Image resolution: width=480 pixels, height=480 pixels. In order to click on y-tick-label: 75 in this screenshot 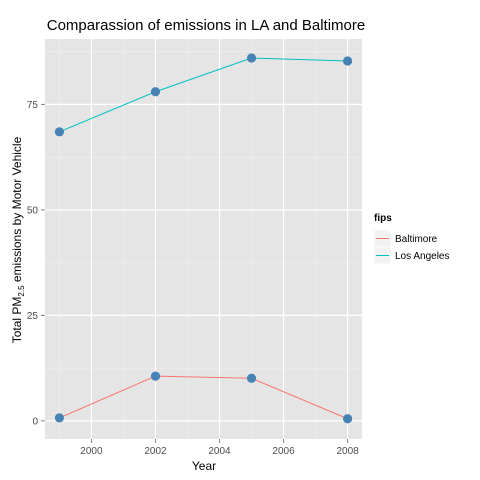, I will do `click(33, 105)`.